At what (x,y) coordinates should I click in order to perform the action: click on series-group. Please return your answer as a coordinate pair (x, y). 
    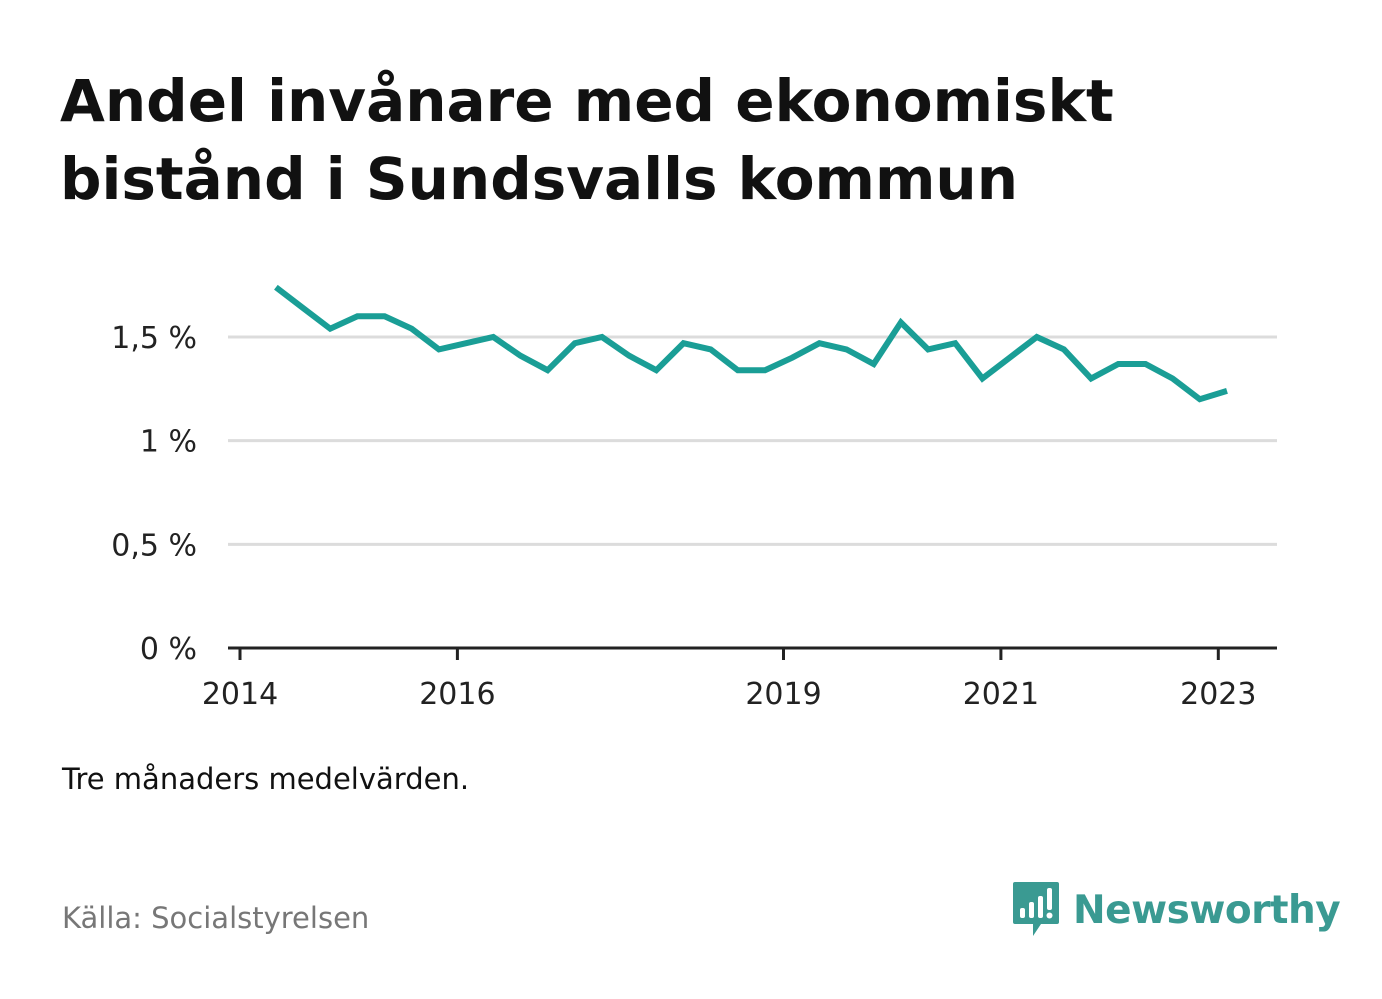
    Looking at the image, I should click on (751, 343).